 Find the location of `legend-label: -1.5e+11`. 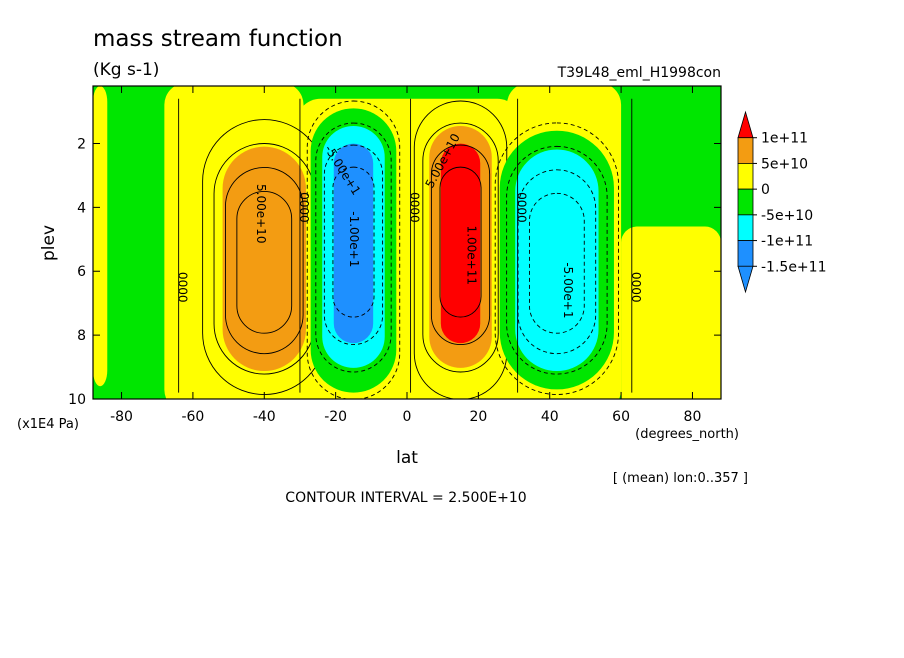

legend-label: -1.5e+11 is located at coordinates (793, 267).